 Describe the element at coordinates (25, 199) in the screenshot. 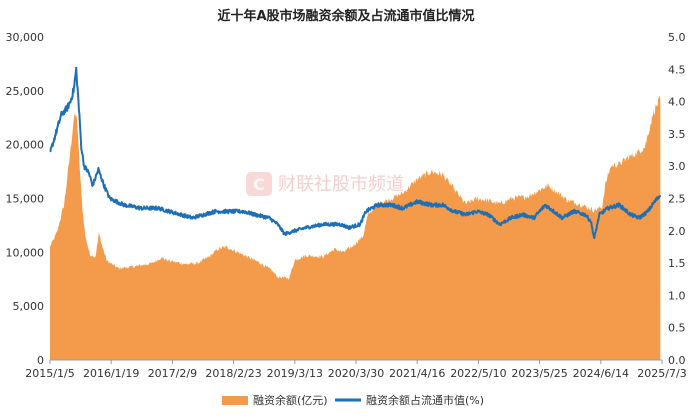

I see `left-tick-label: 15,000` at that location.